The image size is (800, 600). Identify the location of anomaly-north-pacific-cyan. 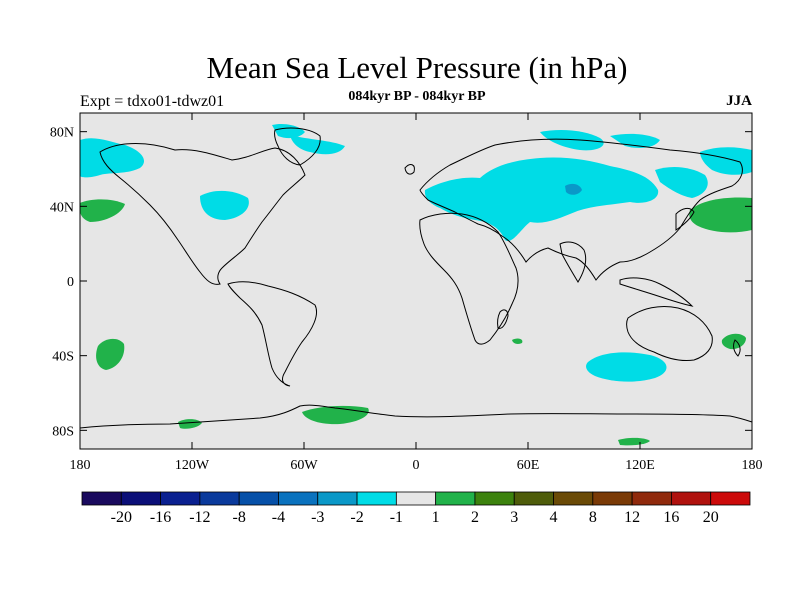
(224, 205).